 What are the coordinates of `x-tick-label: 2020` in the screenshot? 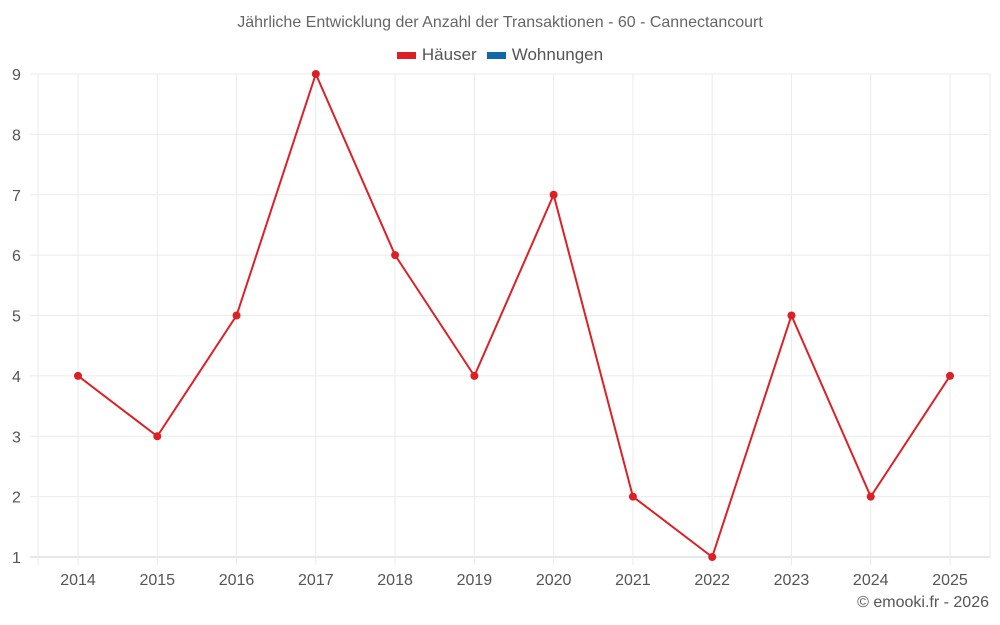 It's located at (554, 580).